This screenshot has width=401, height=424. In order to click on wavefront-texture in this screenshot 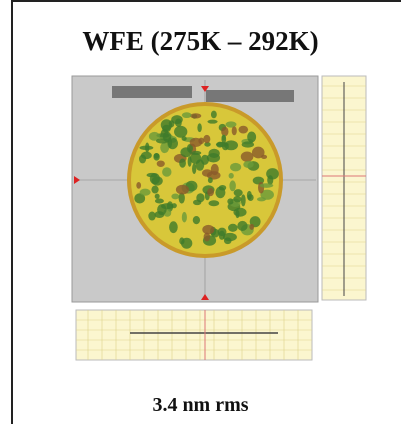, I will do `click(206, 179)`.